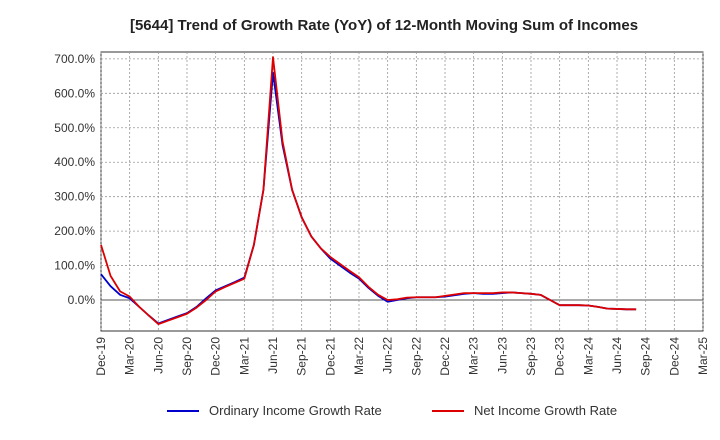 The image size is (720, 440). What do you see at coordinates (82, 300) in the screenshot?
I see `y-tick-label: 0.0%` at bounding box center [82, 300].